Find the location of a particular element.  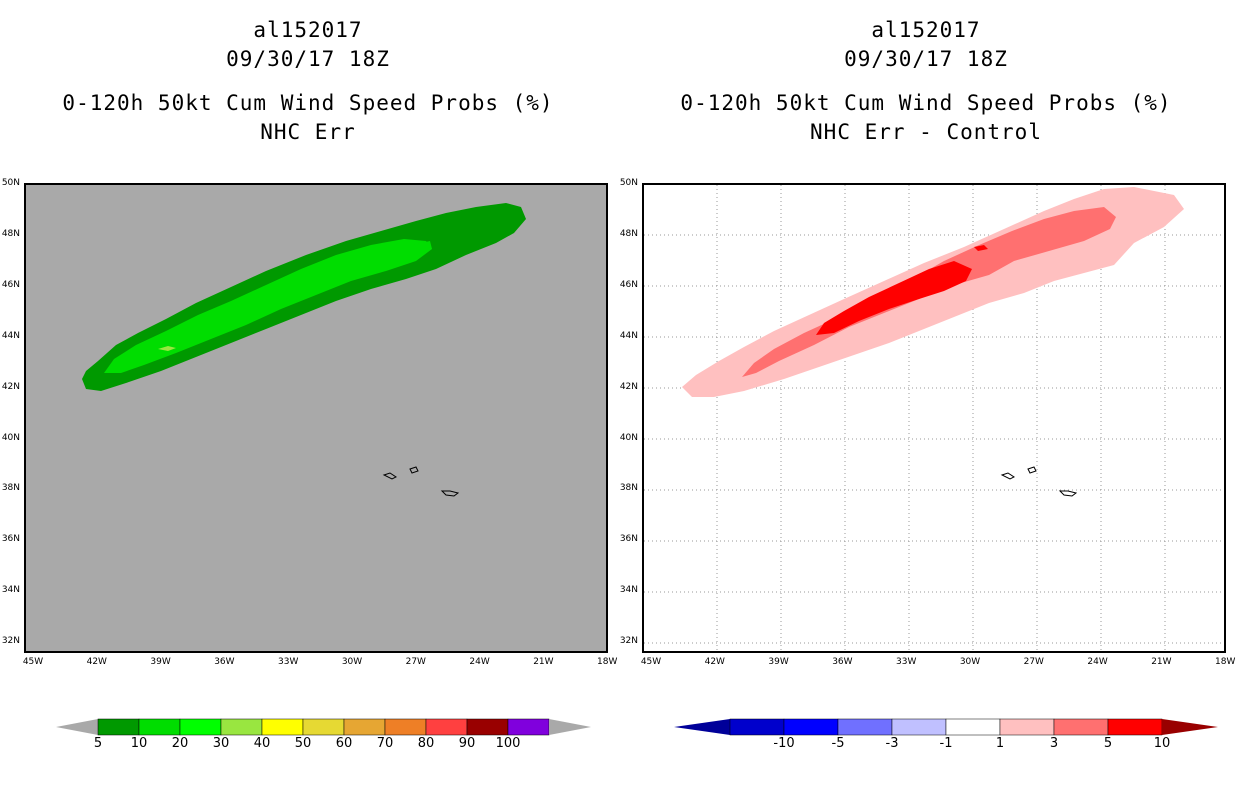

left-storm-id: al152017 is located at coordinates (308, 30).